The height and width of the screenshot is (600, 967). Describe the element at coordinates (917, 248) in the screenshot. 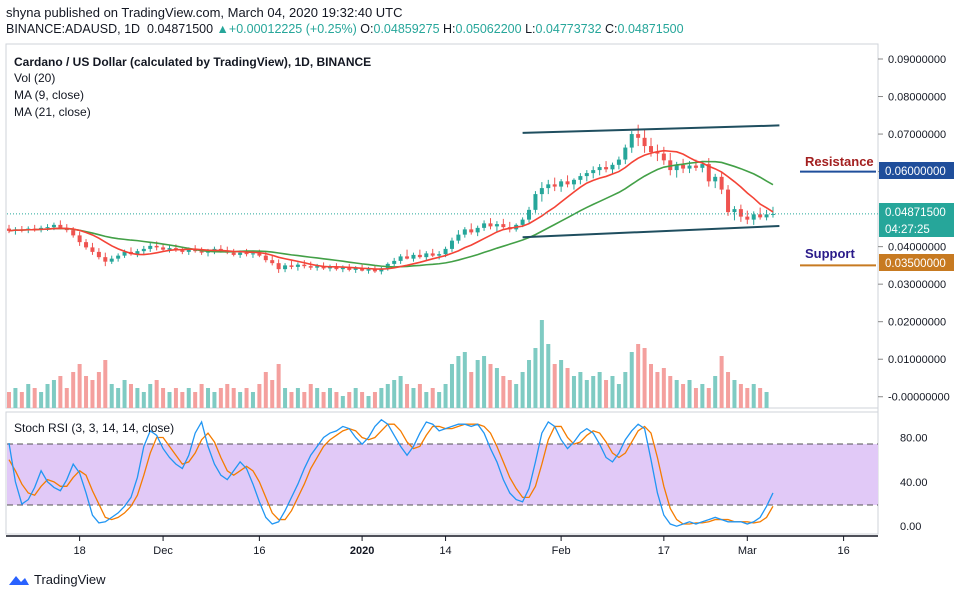

I see `price-tick-label: 0.04000000` at that location.